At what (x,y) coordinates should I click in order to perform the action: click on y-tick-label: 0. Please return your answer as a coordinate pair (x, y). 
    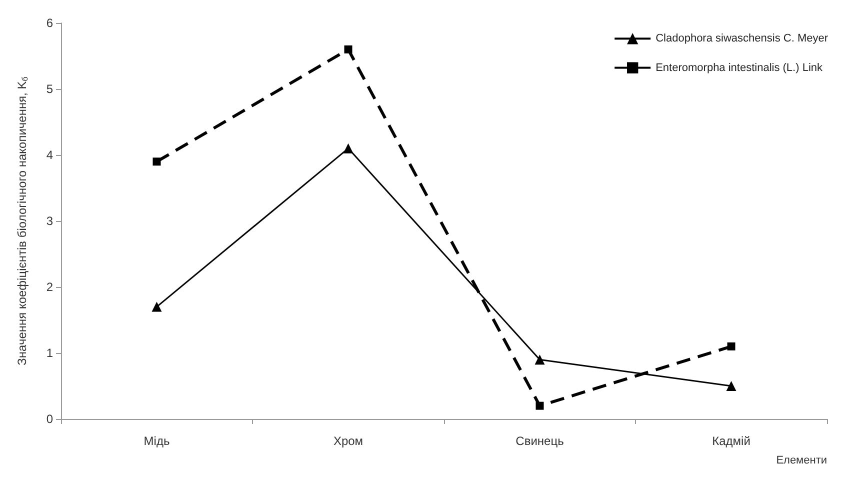
    Looking at the image, I should click on (50, 419).